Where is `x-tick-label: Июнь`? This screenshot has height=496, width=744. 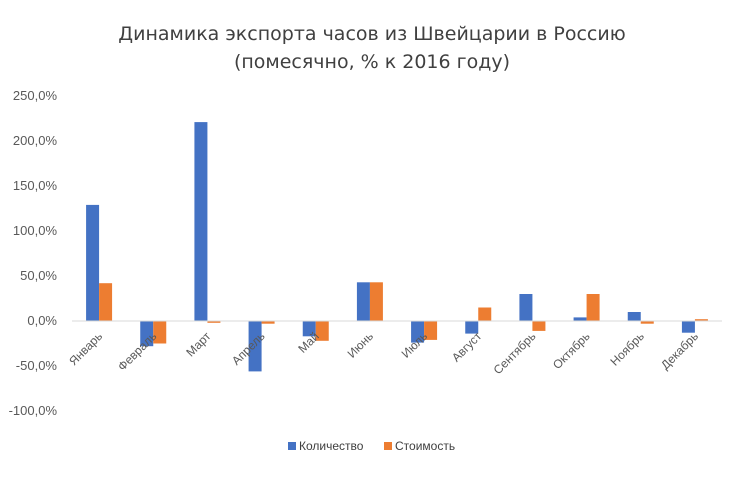
x-tick-label: Июнь is located at coordinates (360, 344).